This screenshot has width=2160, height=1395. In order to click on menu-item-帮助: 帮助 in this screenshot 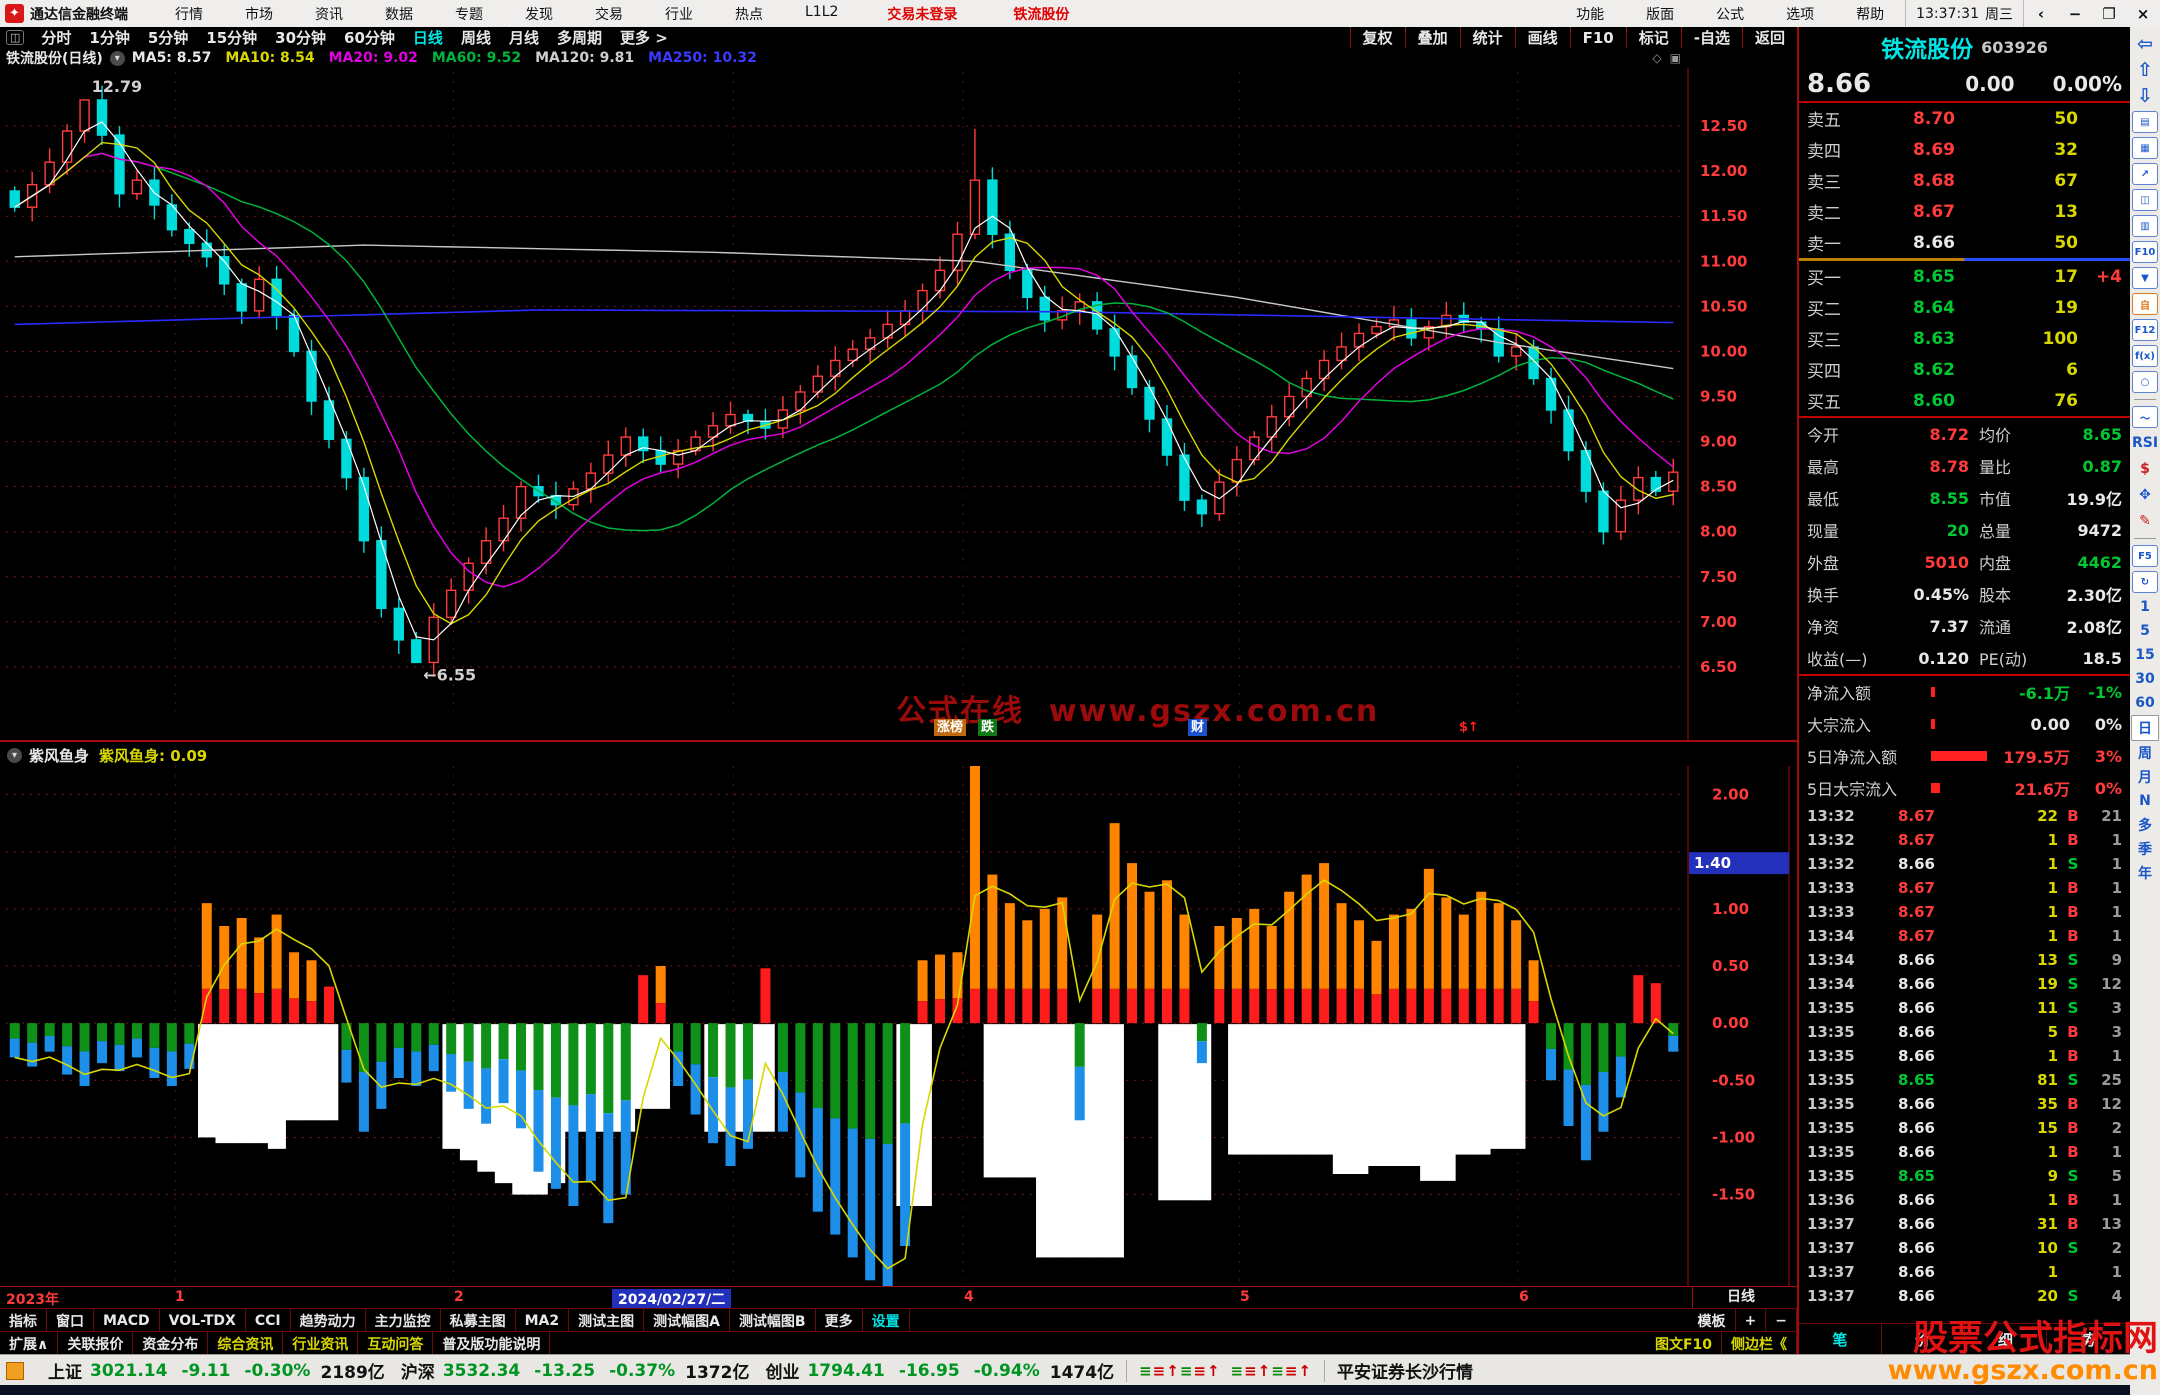, I will do `click(1870, 14)`.